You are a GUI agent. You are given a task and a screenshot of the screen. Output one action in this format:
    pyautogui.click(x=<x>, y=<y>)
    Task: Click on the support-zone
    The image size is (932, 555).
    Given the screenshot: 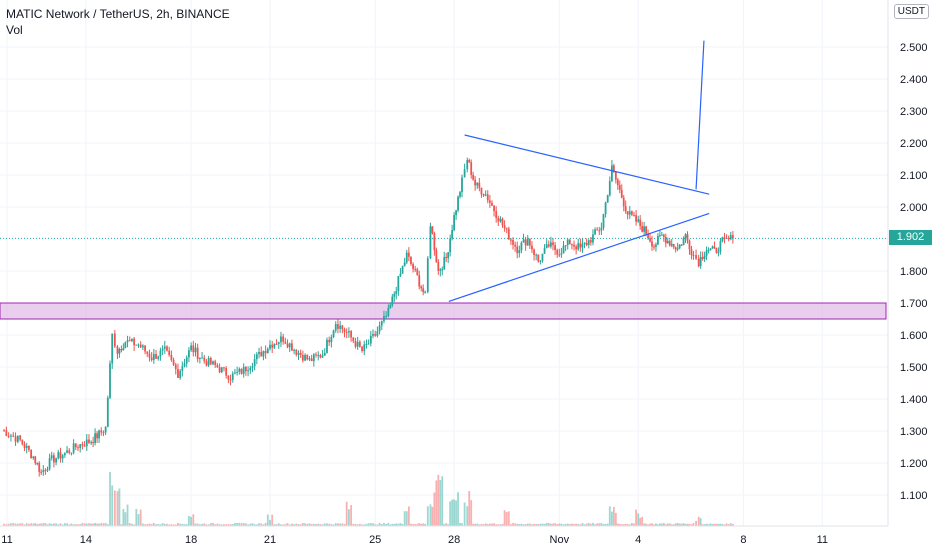 What is the action you would take?
    pyautogui.click(x=443, y=311)
    